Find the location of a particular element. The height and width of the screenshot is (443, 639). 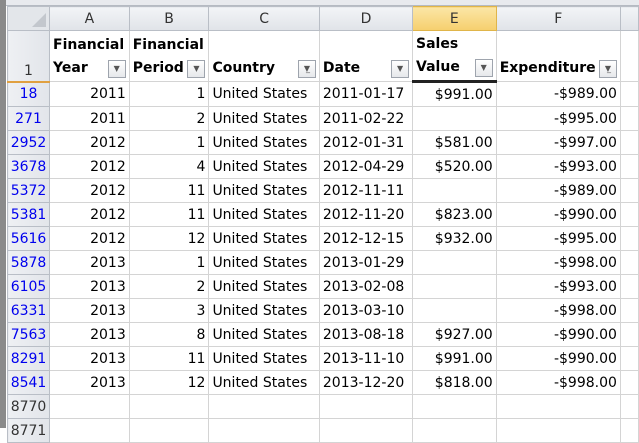

cell-period: 4 is located at coordinates (169, 166).